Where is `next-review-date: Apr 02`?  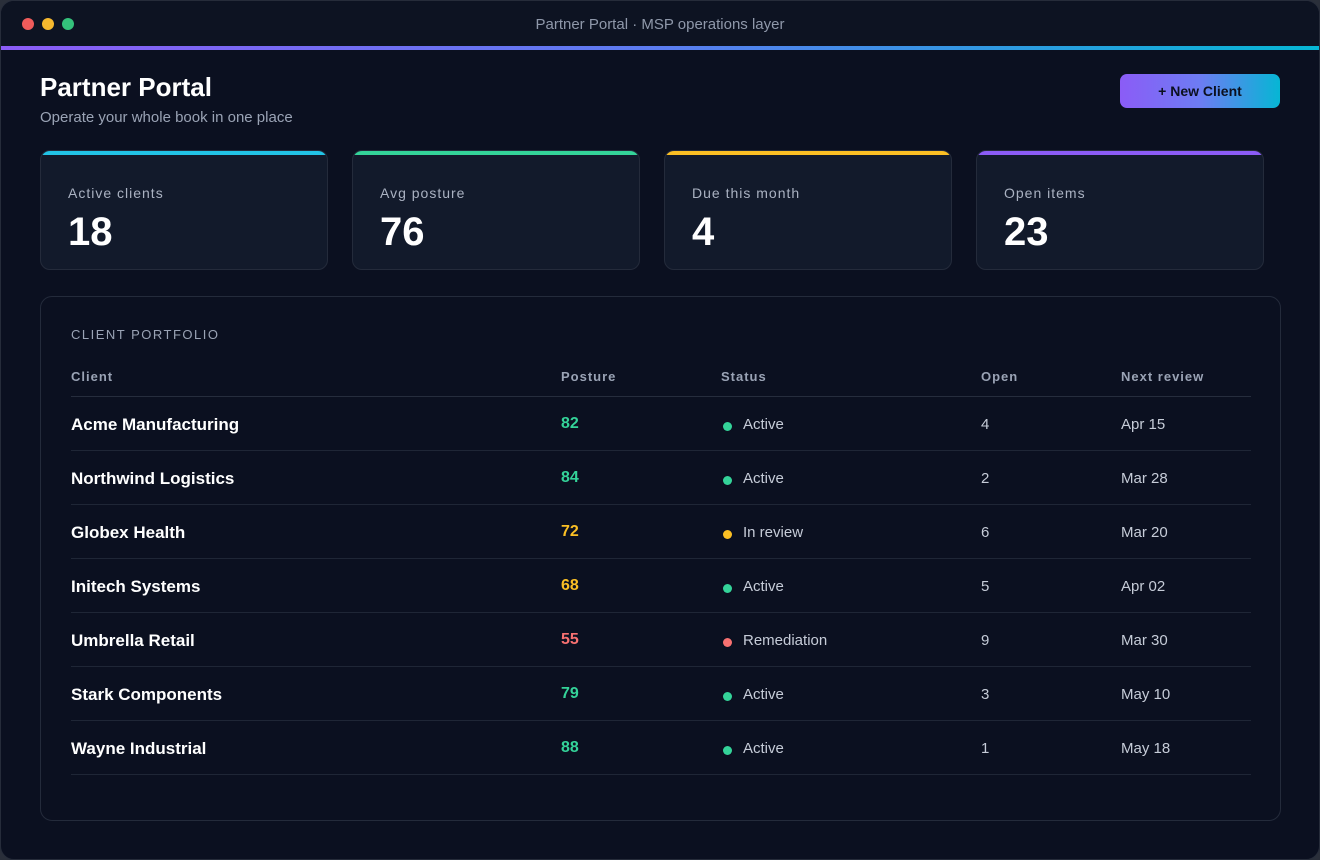 next-review-date: Apr 02 is located at coordinates (1143, 586).